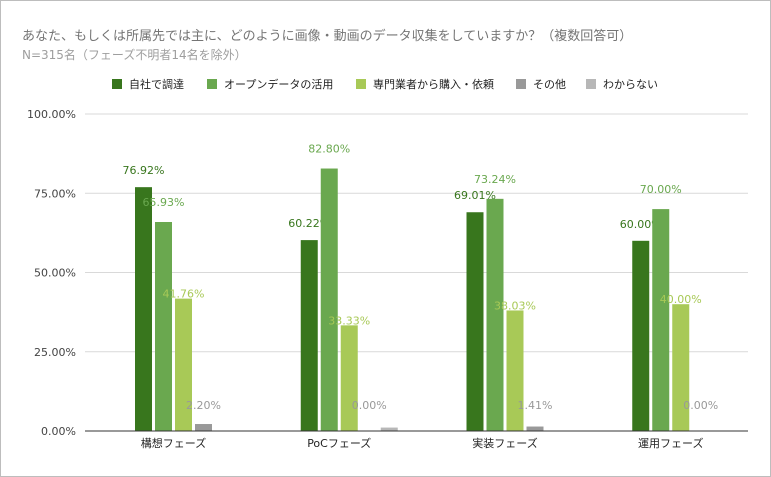 The height and width of the screenshot is (477, 771). What do you see at coordinates (164, 202) in the screenshot?
I see `data-label: 65.93%` at bounding box center [164, 202].